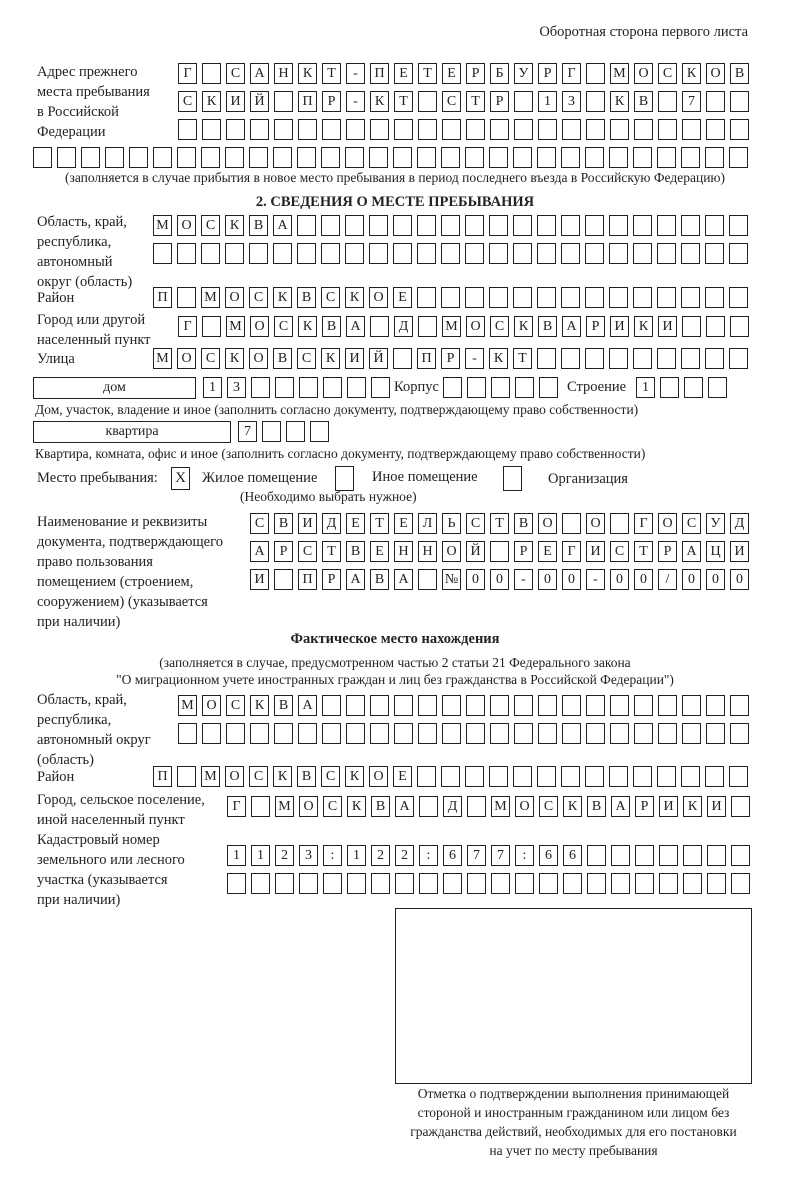 The height and width of the screenshot is (1180, 800). I want to click on char-cell: Л, so click(427, 523).